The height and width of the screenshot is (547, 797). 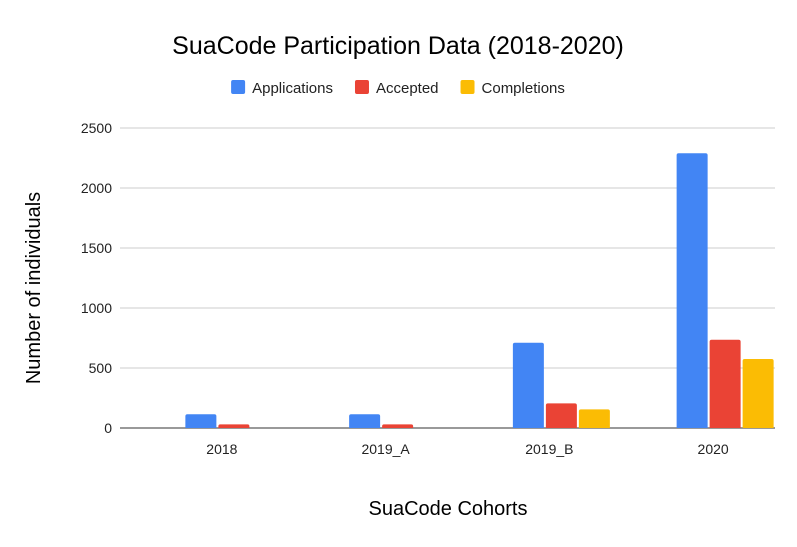 What do you see at coordinates (101, 368) in the screenshot?
I see `y-tick-label: 500` at bounding box center [101, 368].